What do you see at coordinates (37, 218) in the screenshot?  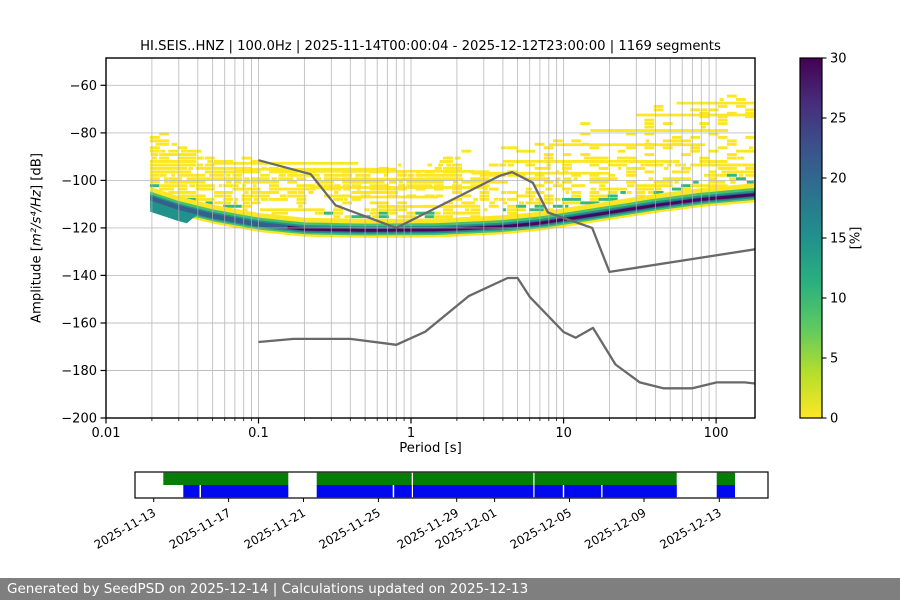 I see `y-axis-label-units: m²/s⁴/Hz` at bounding box center [37, 218].